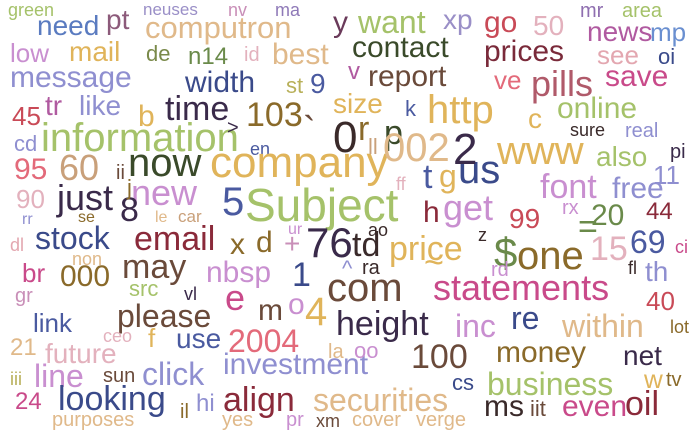 The image size is (695, 434). I want to click on cloud-word: ci, so click(681, 247).